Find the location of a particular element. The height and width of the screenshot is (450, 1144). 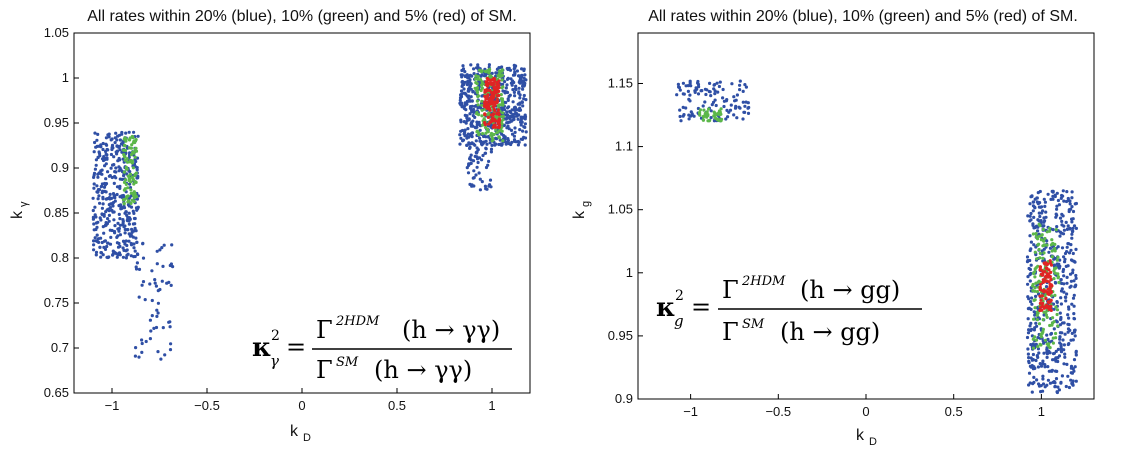

left-formula-lhs-sup: 2 is located at coordinates (275, 336).